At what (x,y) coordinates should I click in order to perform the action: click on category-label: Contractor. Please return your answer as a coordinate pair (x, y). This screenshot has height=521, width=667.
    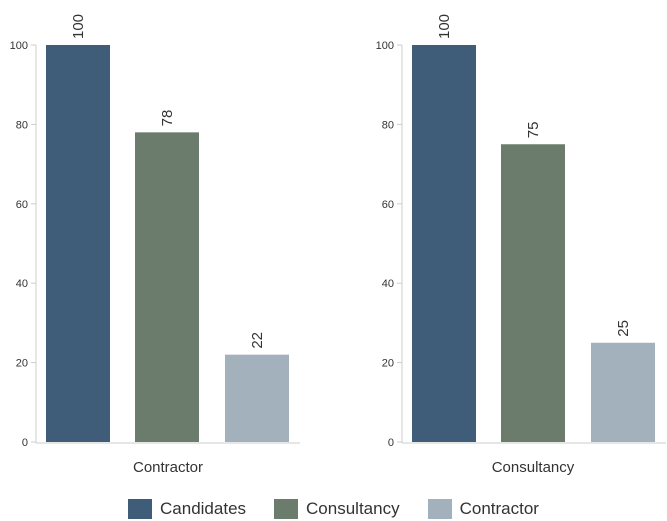
    Looking at the image, I should click on (168, 467).